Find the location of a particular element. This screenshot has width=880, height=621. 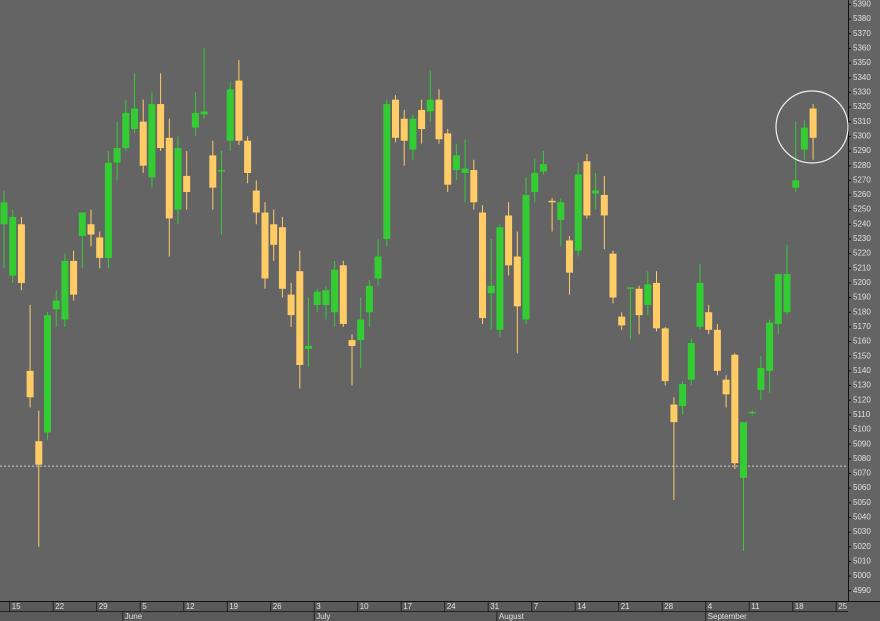

month-label: July is located at coordinates (323, 616).